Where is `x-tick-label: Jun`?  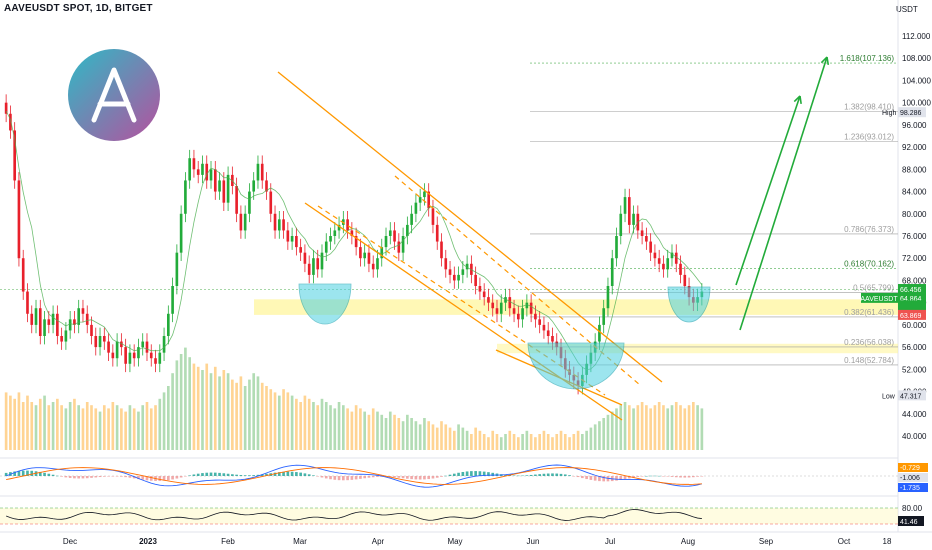 x-tick-label: Jun is located at coordinates (533, 541).